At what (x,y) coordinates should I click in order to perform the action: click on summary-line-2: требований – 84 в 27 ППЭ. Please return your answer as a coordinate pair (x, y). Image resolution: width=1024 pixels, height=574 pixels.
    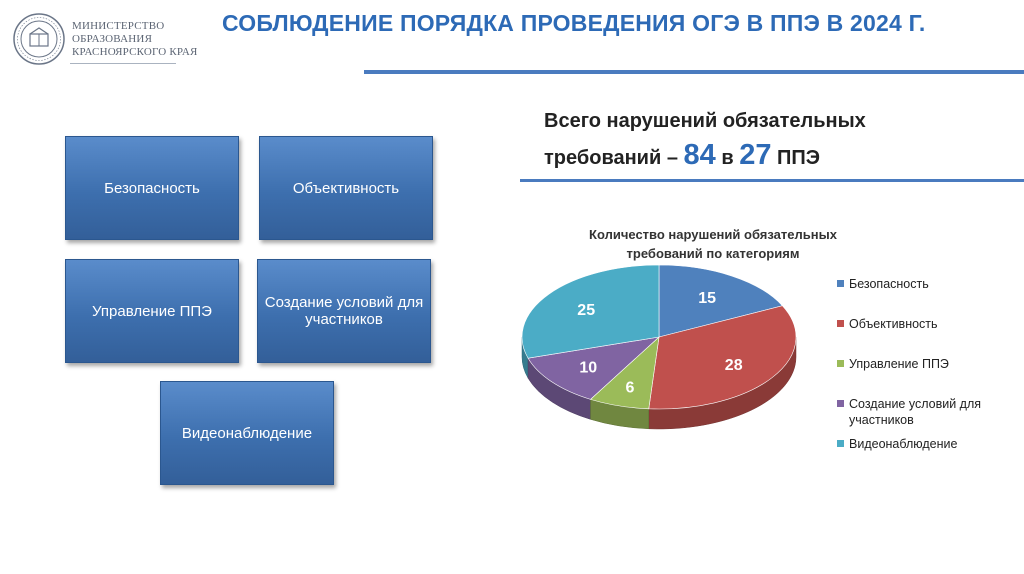
    Looking at the image, I should click on (705, 156).